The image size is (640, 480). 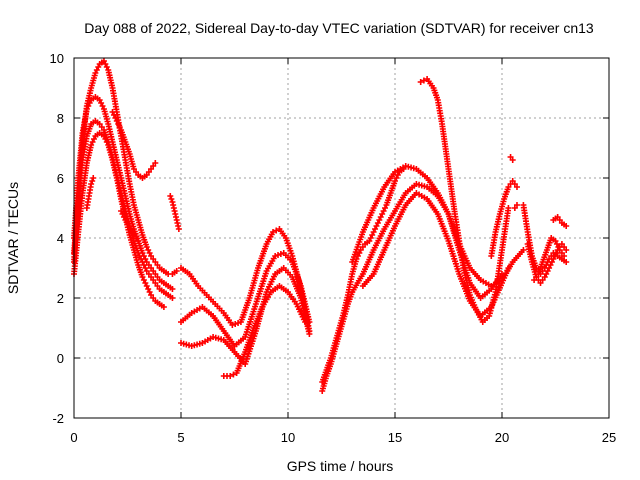 I want to click on y-tick-label: 6, so click(x=60, y=178).